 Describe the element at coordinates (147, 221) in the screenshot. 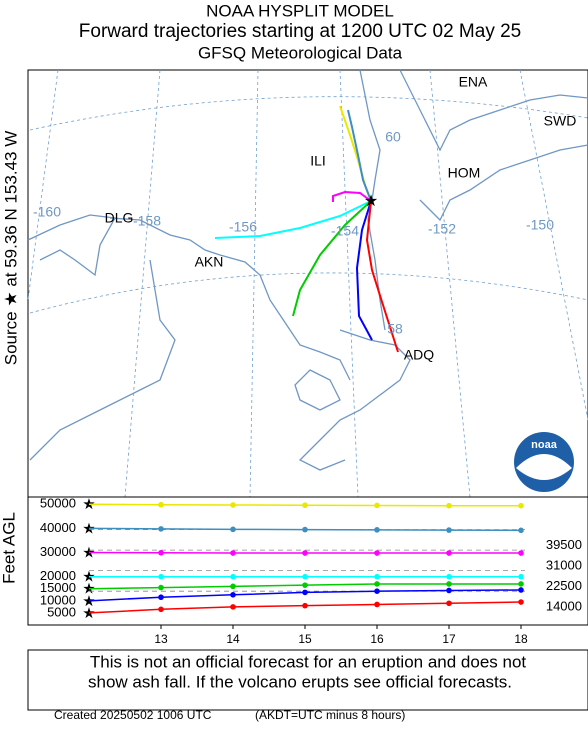

I see `grid-label: -158` at that location.